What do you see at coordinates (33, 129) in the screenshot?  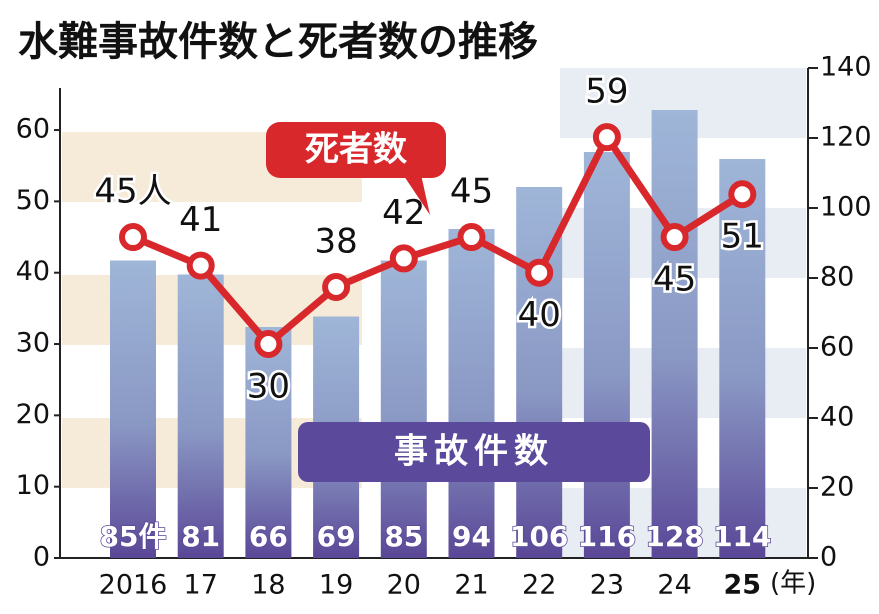 I see `y-tick-label: 60` at bounding box center [33, 129].